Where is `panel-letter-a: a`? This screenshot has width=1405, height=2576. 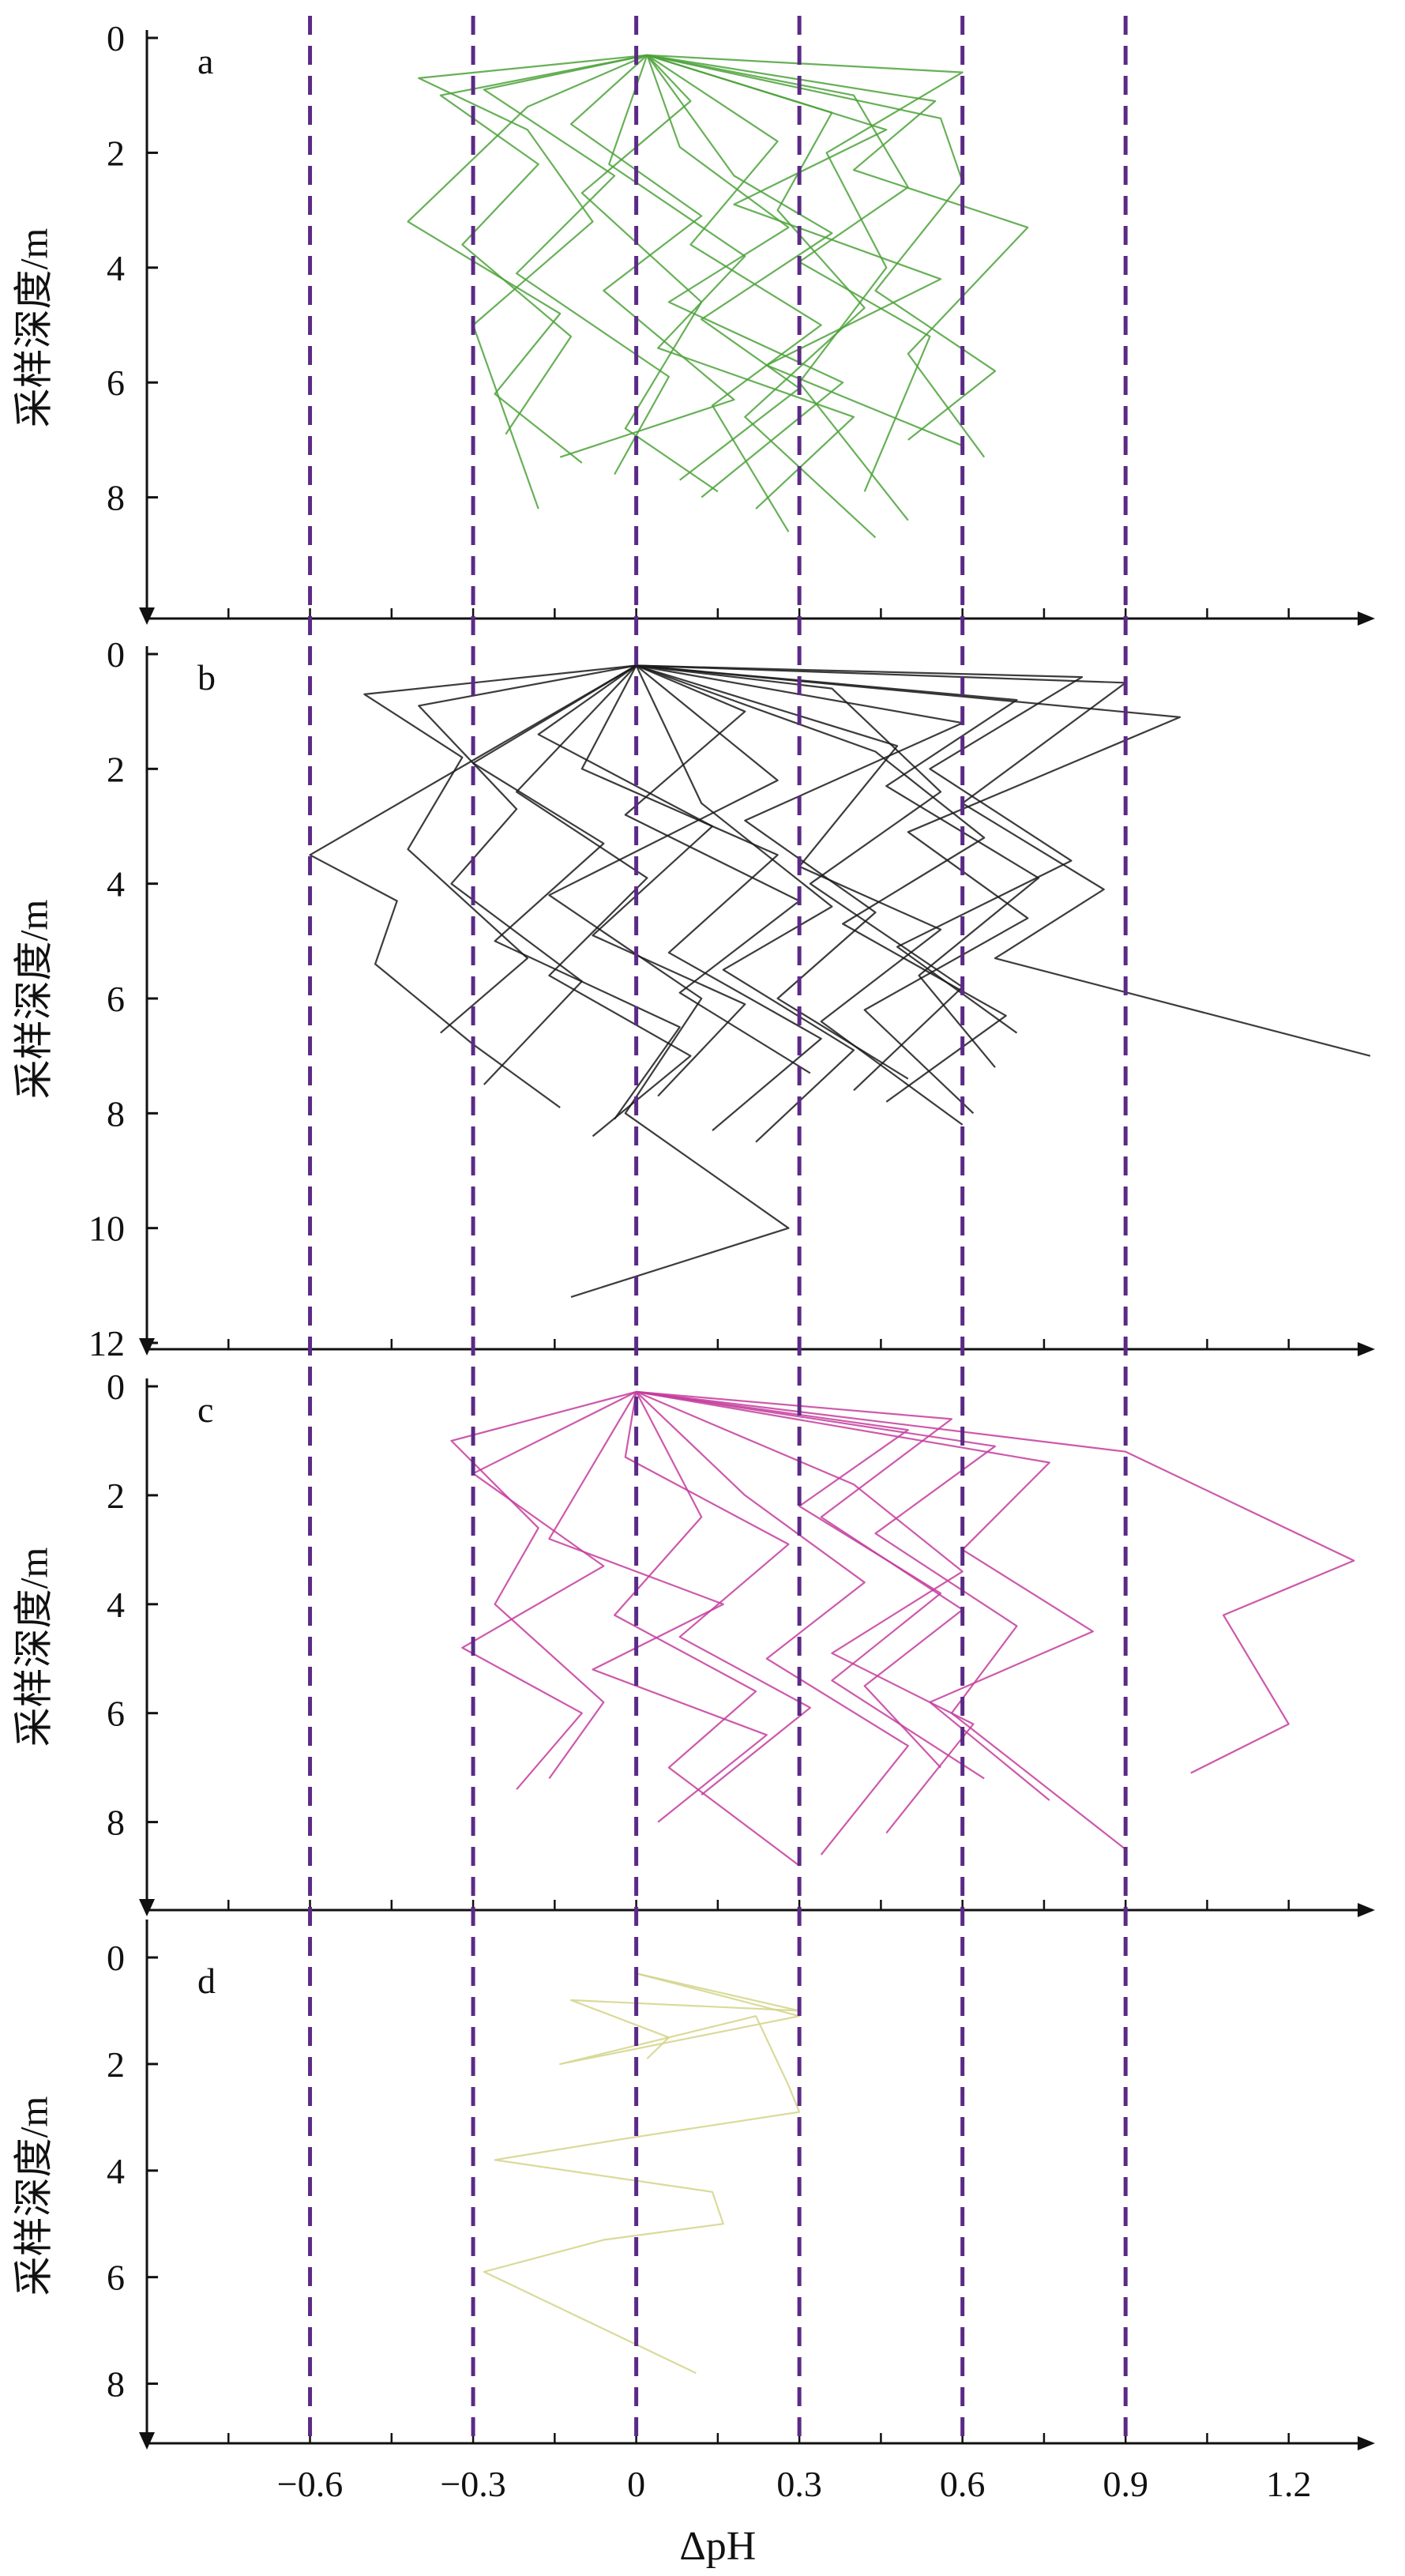
panel-letter-a: a is located at coordinates (205, 61).